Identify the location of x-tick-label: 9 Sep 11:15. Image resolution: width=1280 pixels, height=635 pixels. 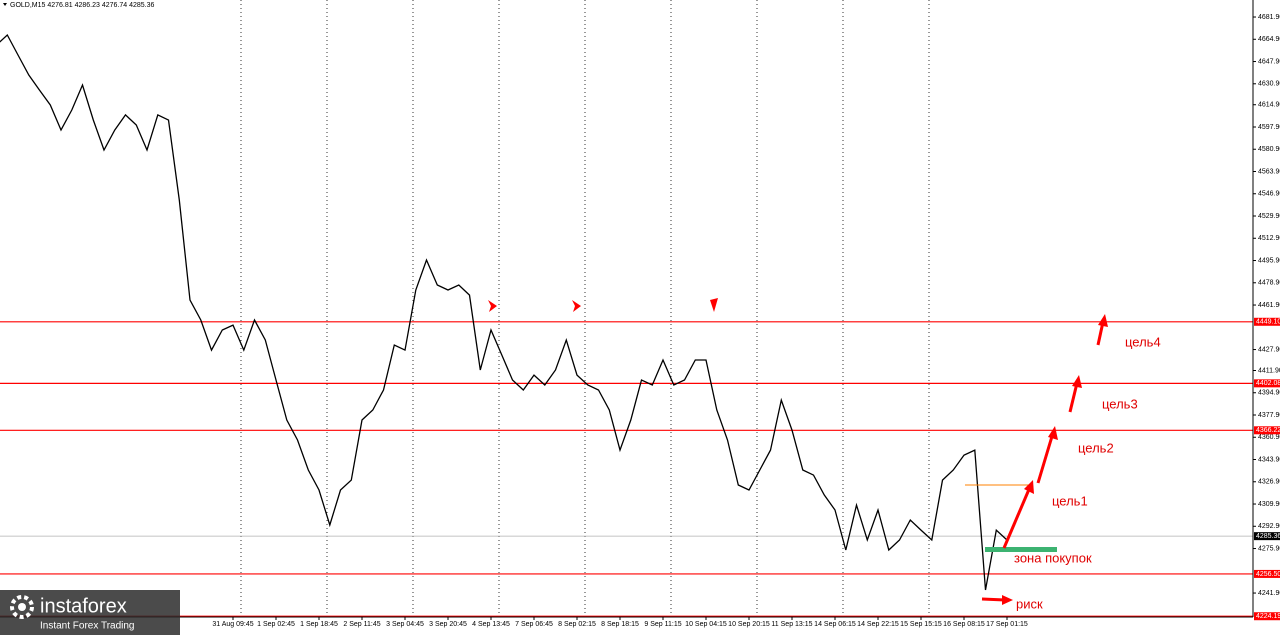
(662, 624).